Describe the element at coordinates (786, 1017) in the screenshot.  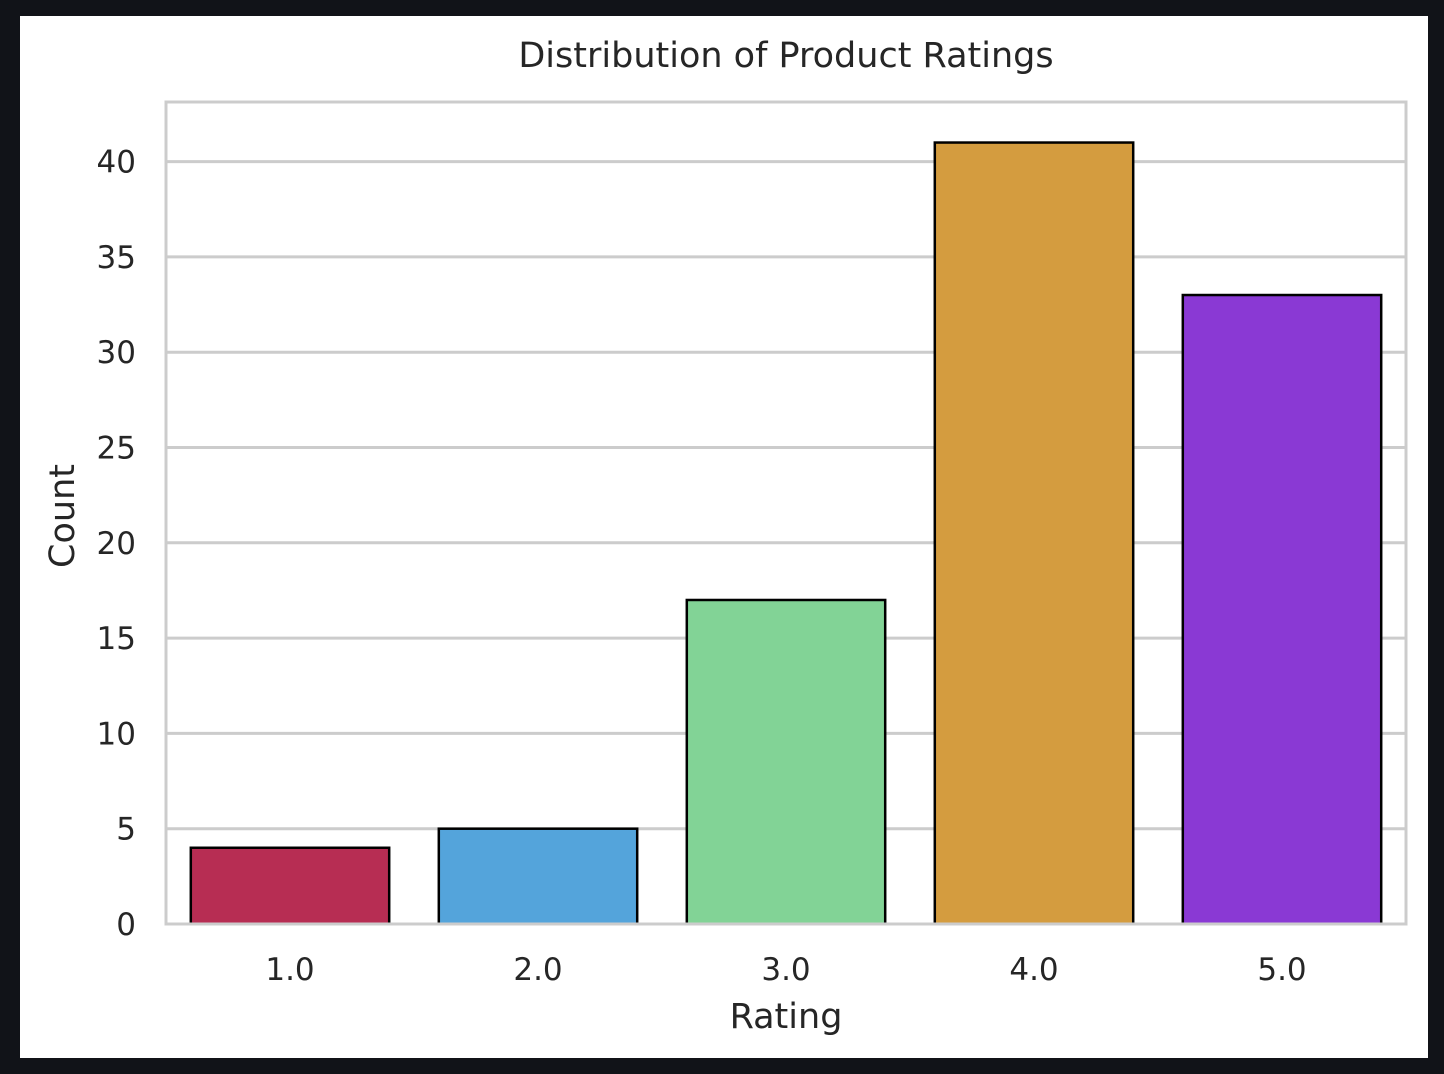
I see `x-axis-label: Rating` at that location.